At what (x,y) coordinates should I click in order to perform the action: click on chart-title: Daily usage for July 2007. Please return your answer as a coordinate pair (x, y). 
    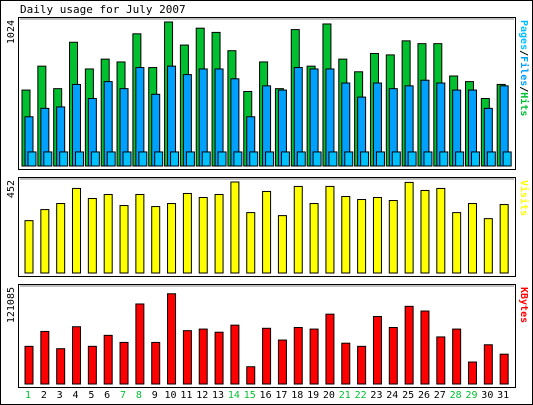
    Looking at the image, I should click on (103, 9).